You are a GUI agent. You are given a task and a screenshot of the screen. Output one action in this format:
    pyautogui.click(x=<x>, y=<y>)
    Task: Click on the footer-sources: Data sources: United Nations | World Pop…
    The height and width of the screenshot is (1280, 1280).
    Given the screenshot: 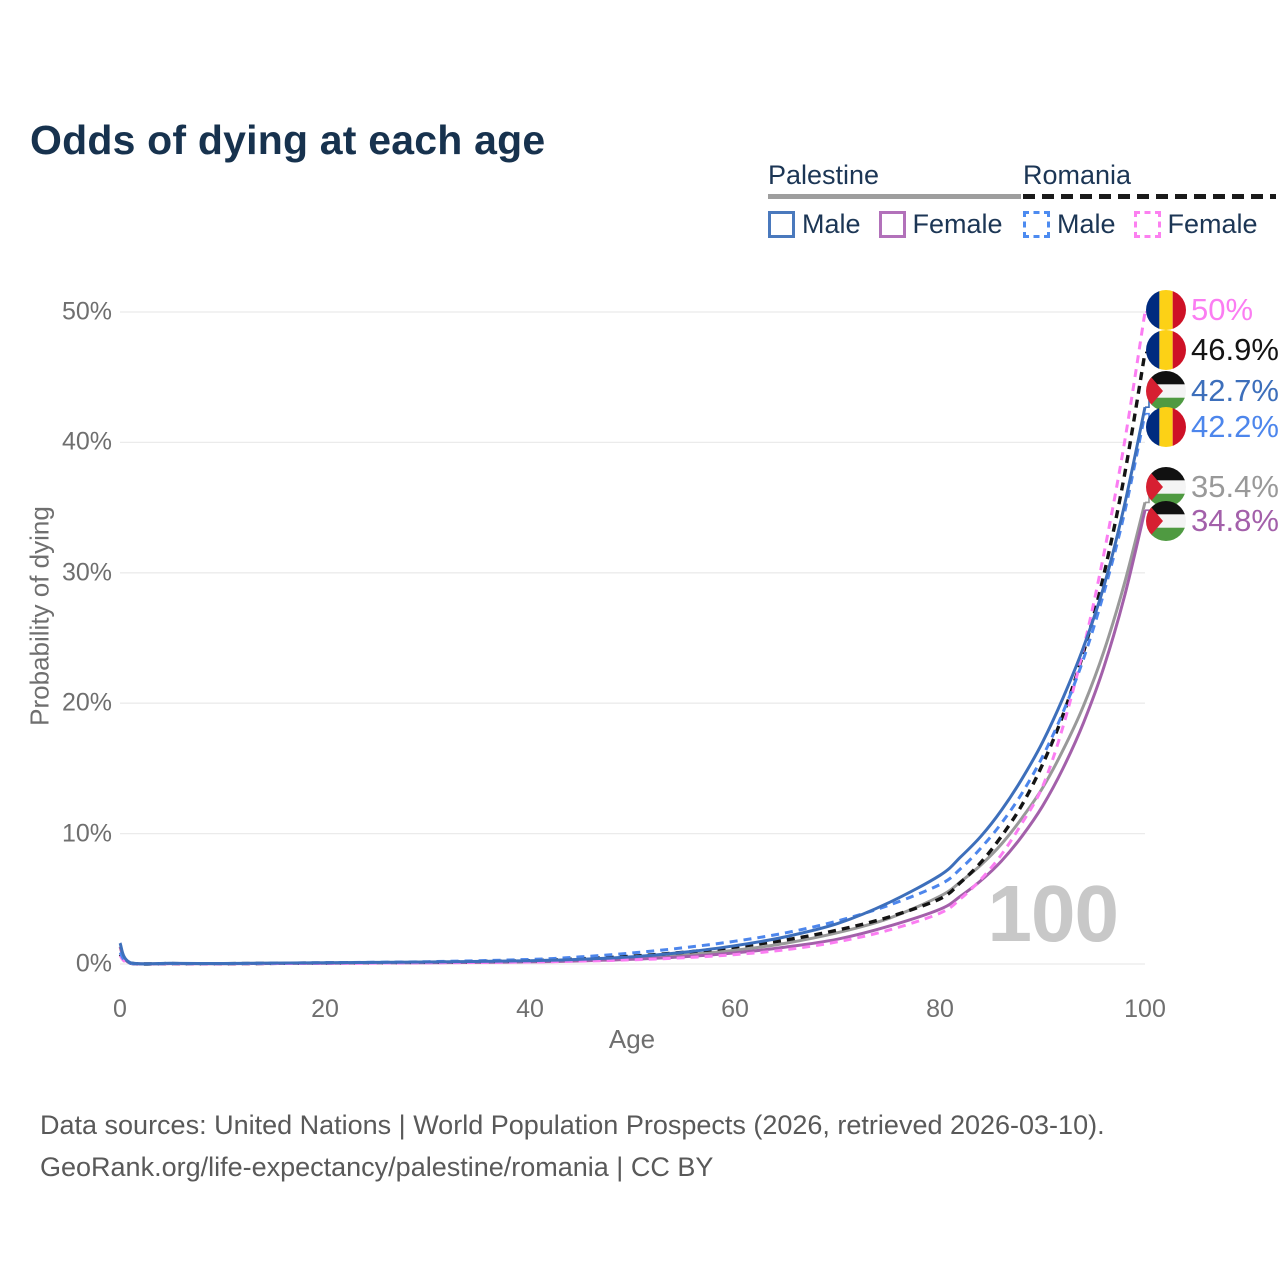 What is the action you would take?
    pyautogui.click(x=572, y=1125)
    